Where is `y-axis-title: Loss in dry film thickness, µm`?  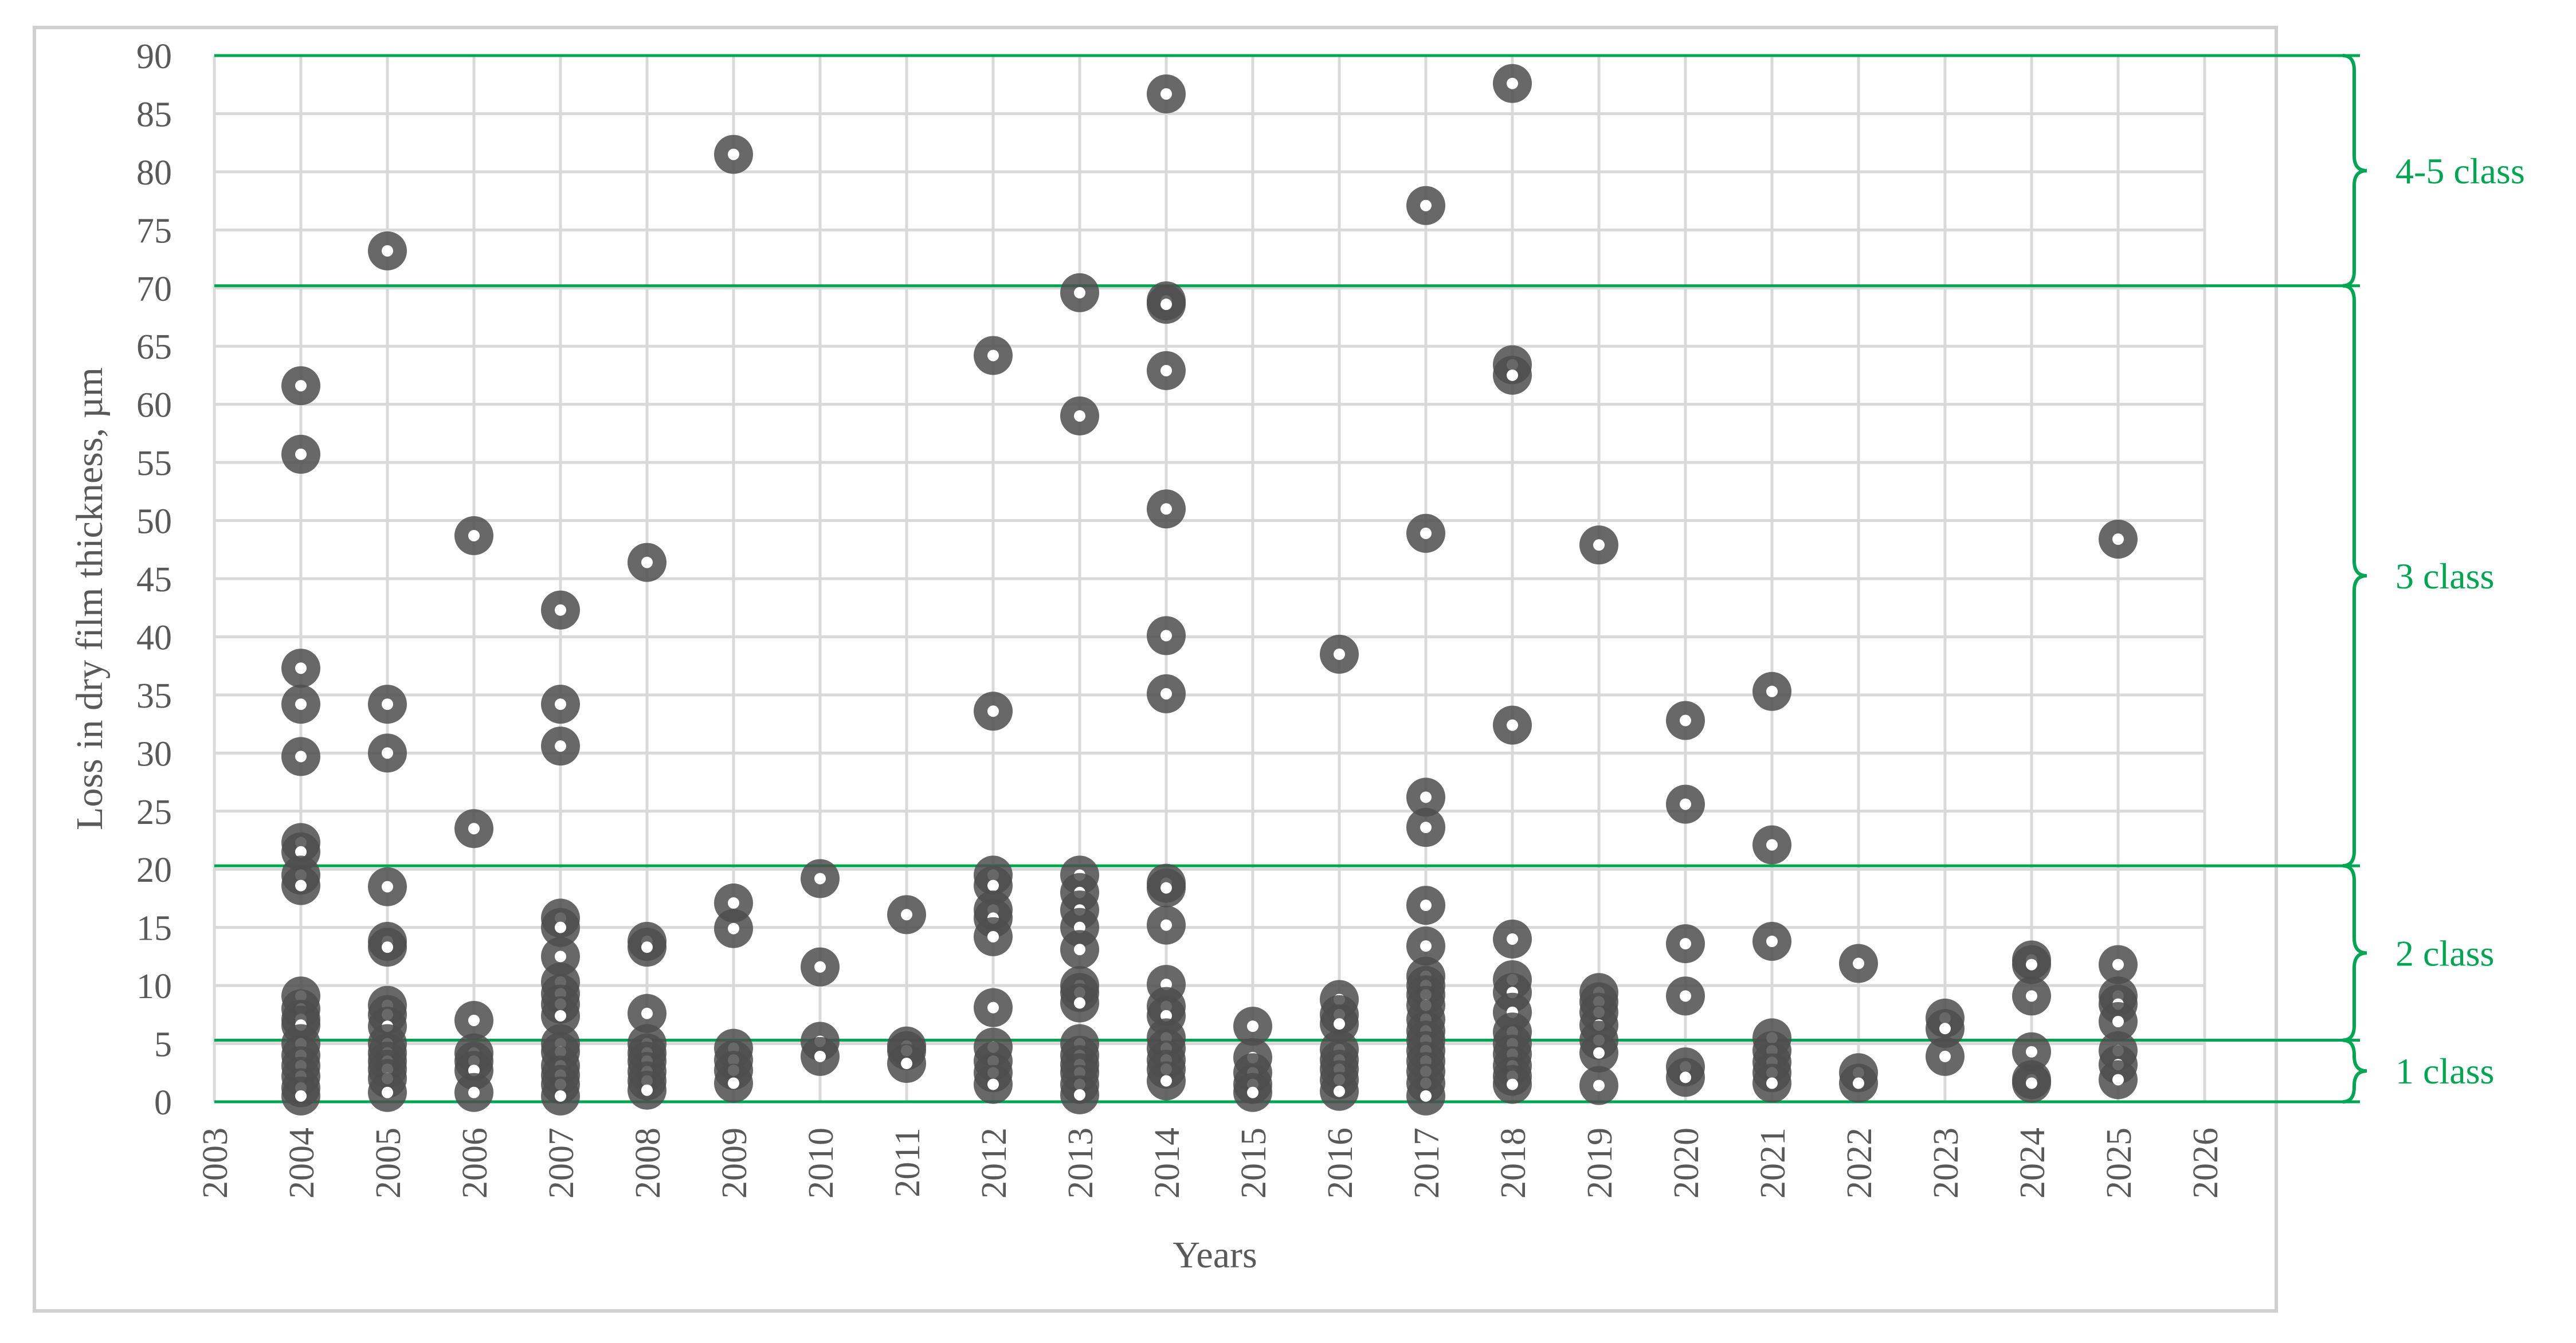 y-axis-title: Loss in dry film thickness, µm is located at coordinates (90, 598).